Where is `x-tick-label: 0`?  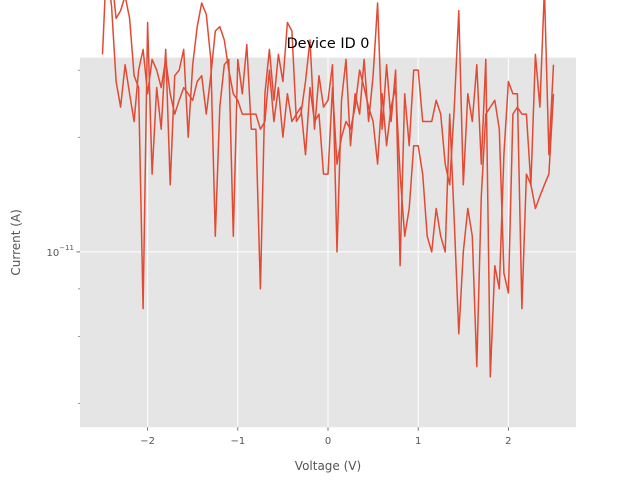
x-tick-label: 0 is located at coordinates (328, 441).